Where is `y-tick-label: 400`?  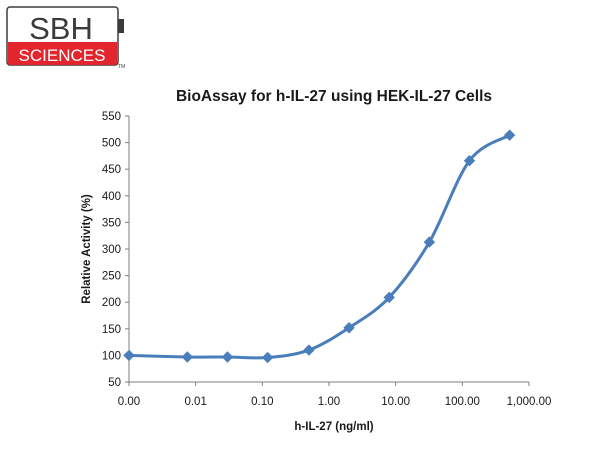
y-tick-label: 400 is located at coordinates (111, 197).